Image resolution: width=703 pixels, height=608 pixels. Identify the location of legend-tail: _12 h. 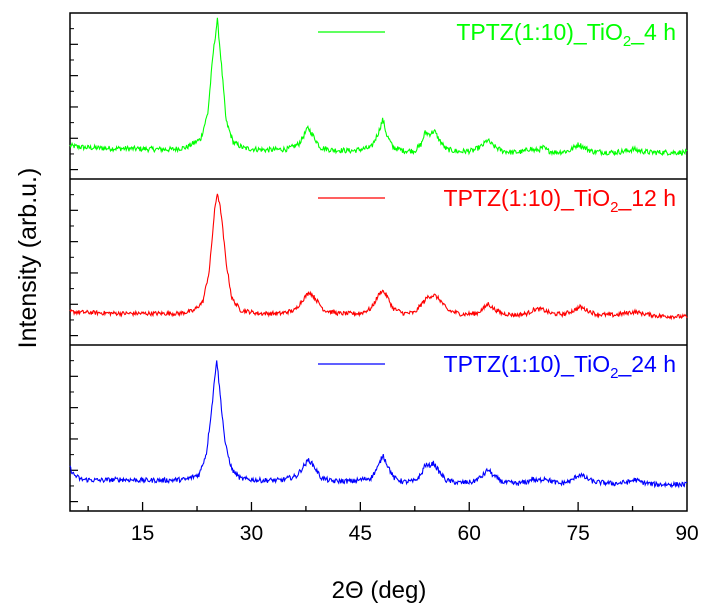
(646, 198).